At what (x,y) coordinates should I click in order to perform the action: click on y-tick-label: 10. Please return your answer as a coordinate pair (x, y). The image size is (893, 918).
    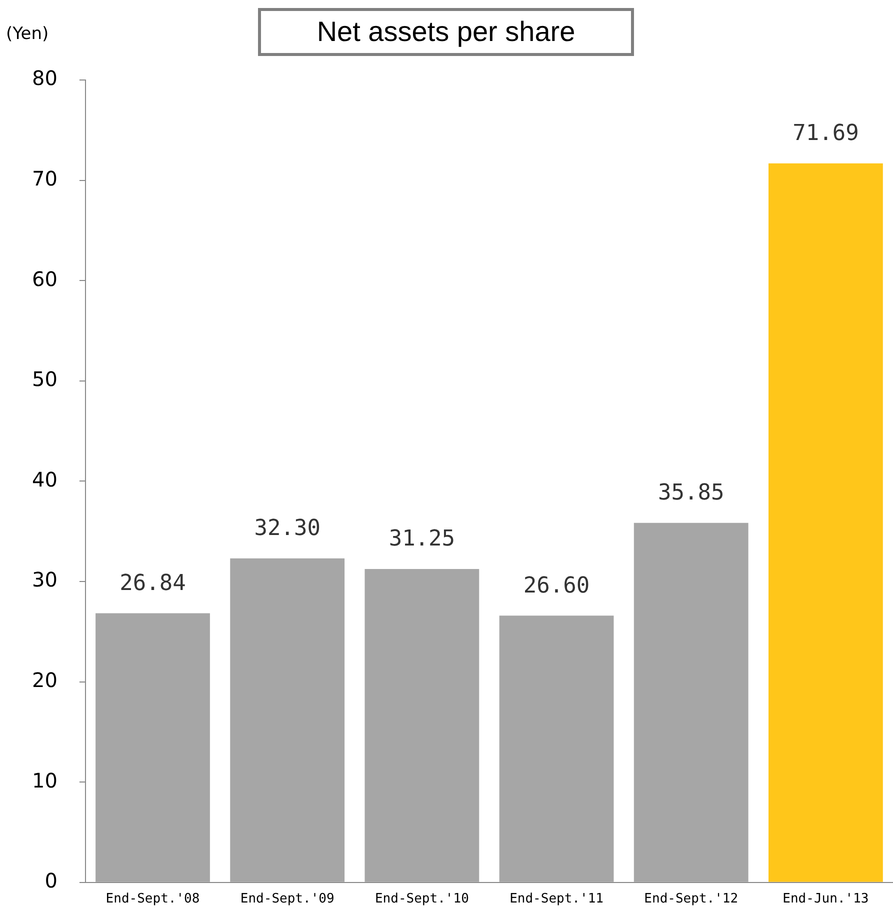
    Looking at the image, I should click on (45, 780).